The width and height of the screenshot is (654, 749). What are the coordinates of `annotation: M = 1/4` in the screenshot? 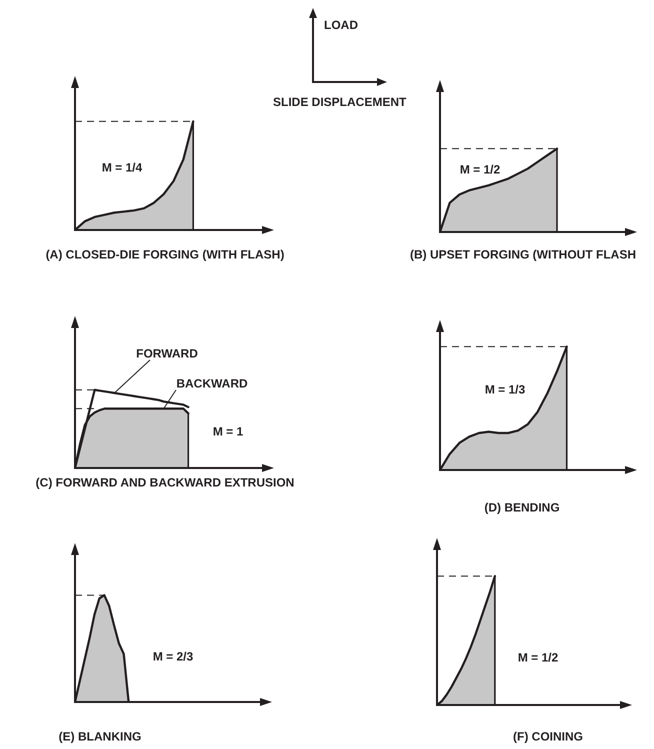 It's located at (122, 167).